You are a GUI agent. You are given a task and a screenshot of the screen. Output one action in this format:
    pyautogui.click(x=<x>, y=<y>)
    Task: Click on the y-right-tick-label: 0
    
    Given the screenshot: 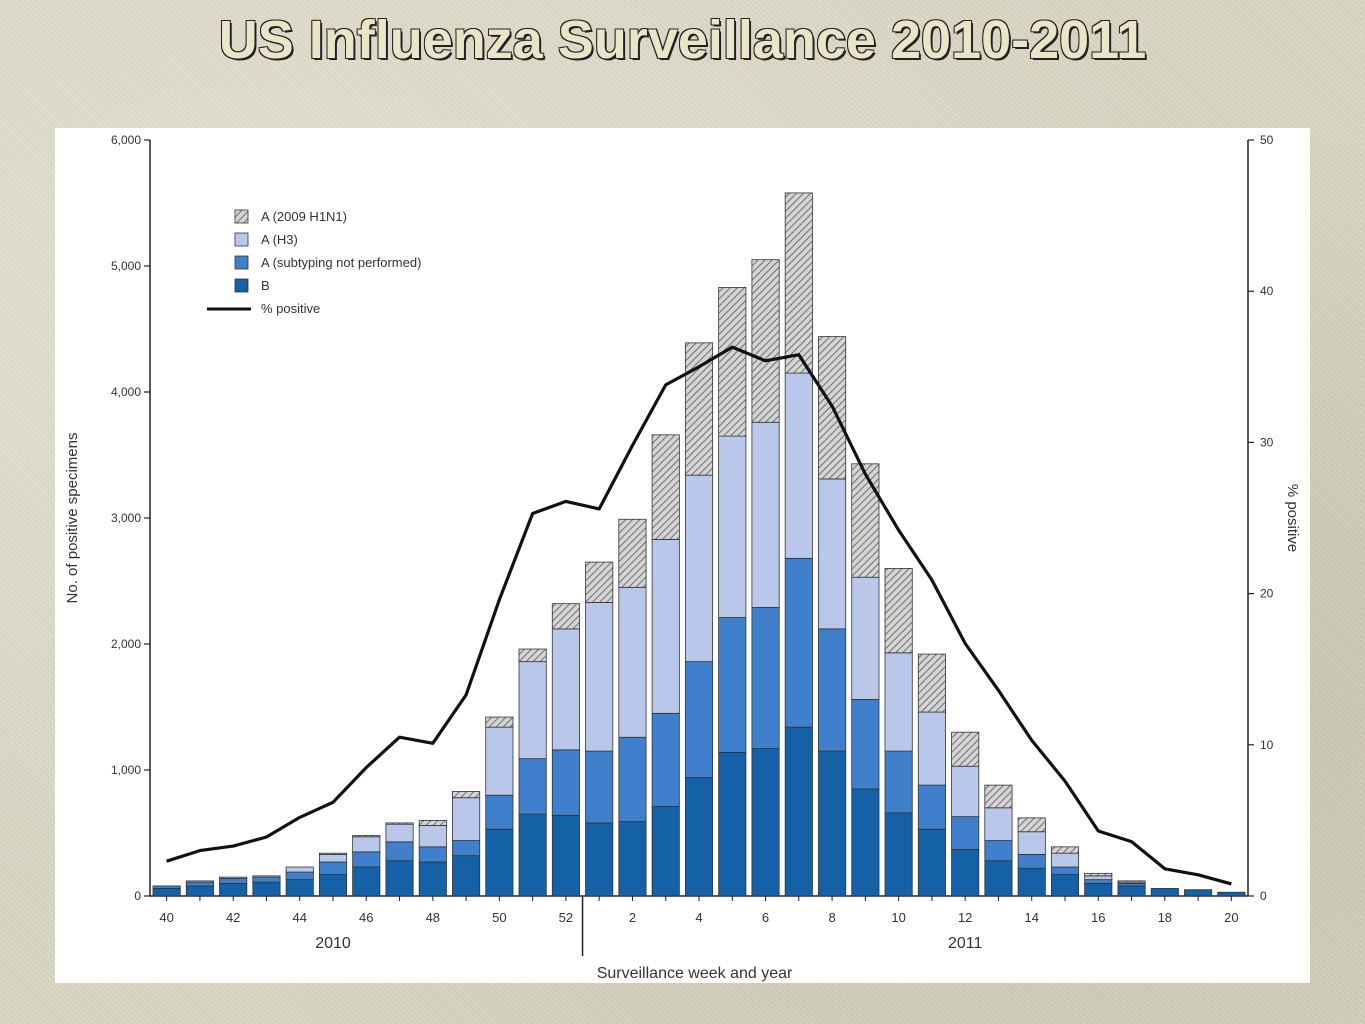 What is the action you would take?
    pyautogui.click(x=1263, y=896)
    